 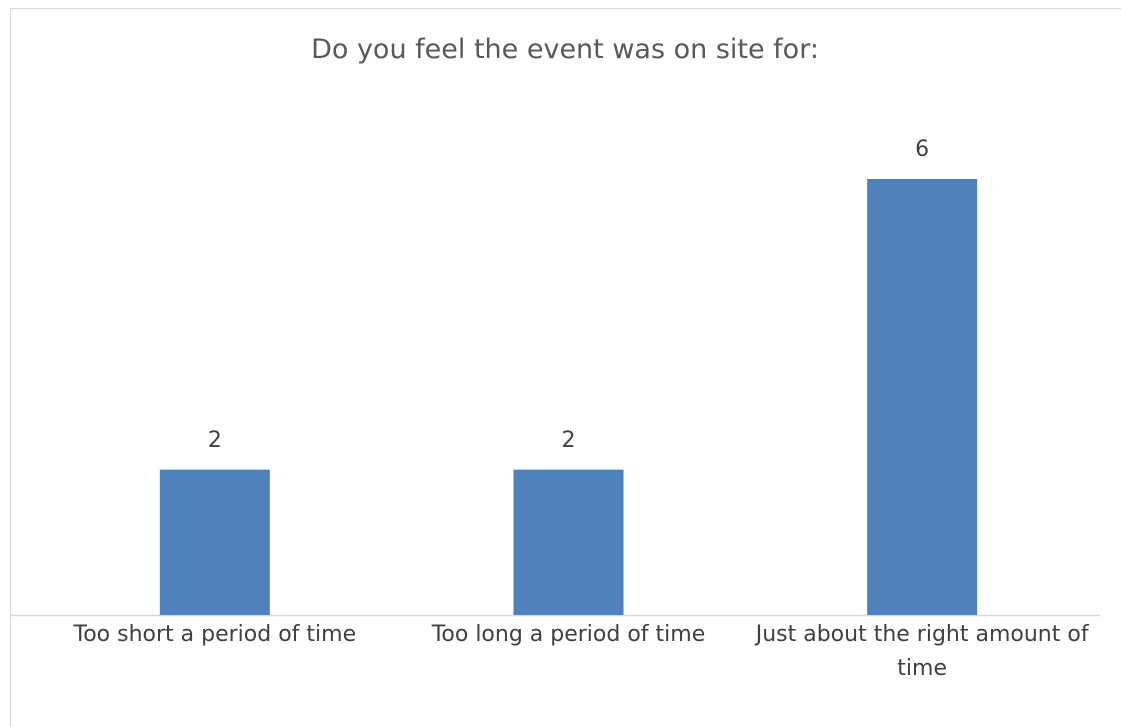 What do you see at coordinates (215, 634) in the screenshot?
I see `x-tick-label: Too short a period of time` at bounding box center [215, 634].